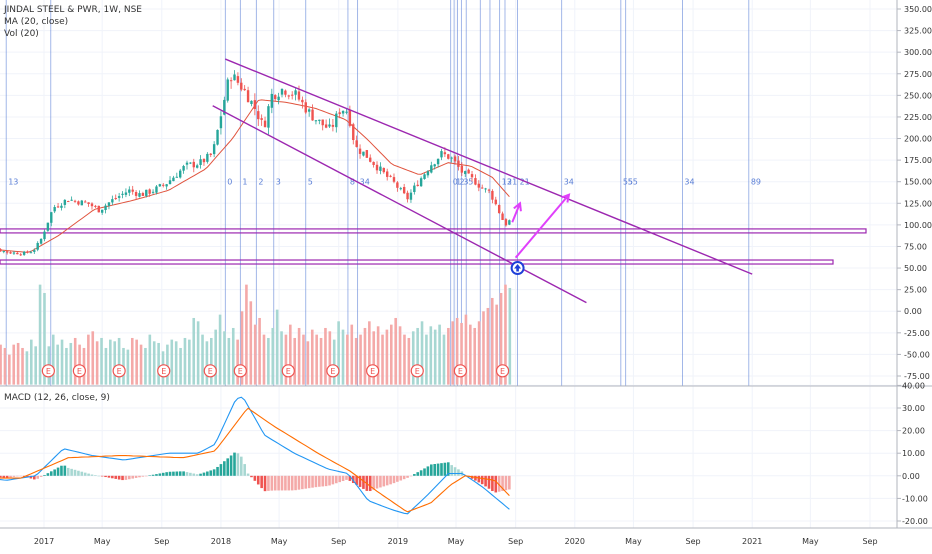 Image resolution: width=932 pixels, height=554 pixels. What do you see at coordinates (73, 10) in the screenshot?
I see `symbol-title: JINDAL STEEL & PWR, 1W, NSE` at bounding box center [73, 10].